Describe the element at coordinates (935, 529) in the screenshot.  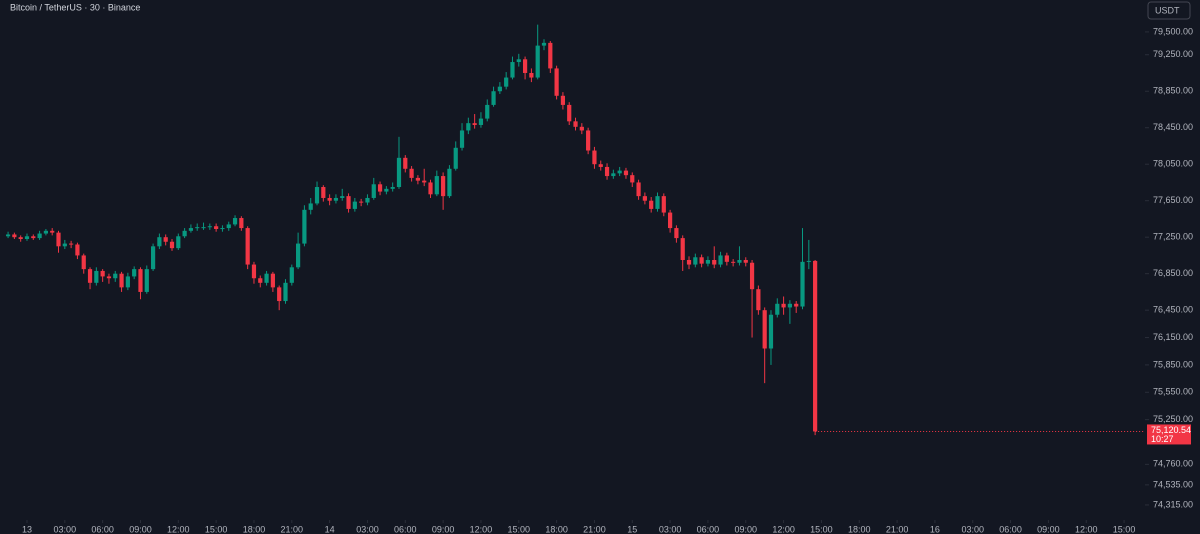
I see `x-tick-label: 16` at that location.